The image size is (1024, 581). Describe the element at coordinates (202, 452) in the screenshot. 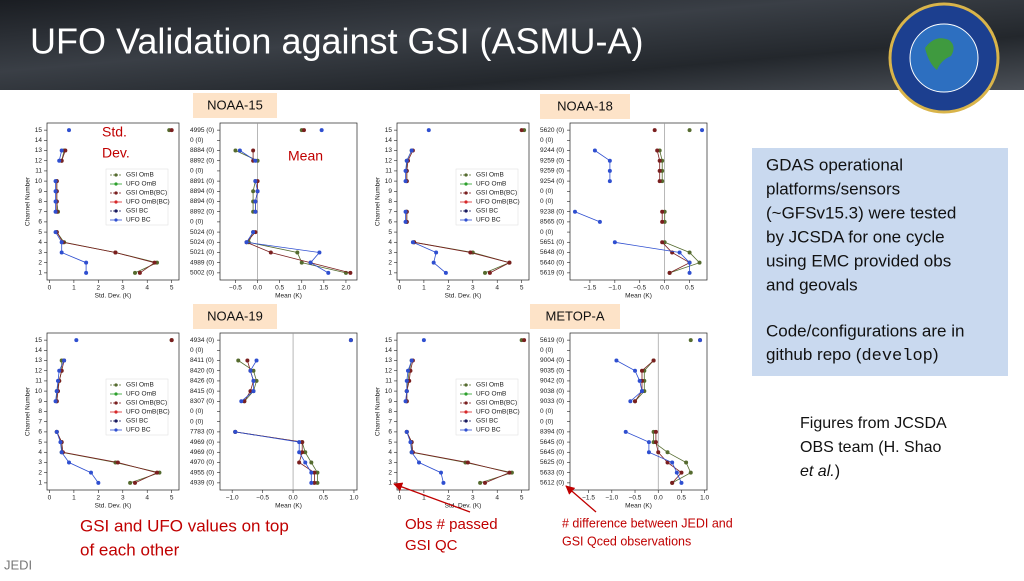

I see `obs-count: 4969 (0)` at that location.